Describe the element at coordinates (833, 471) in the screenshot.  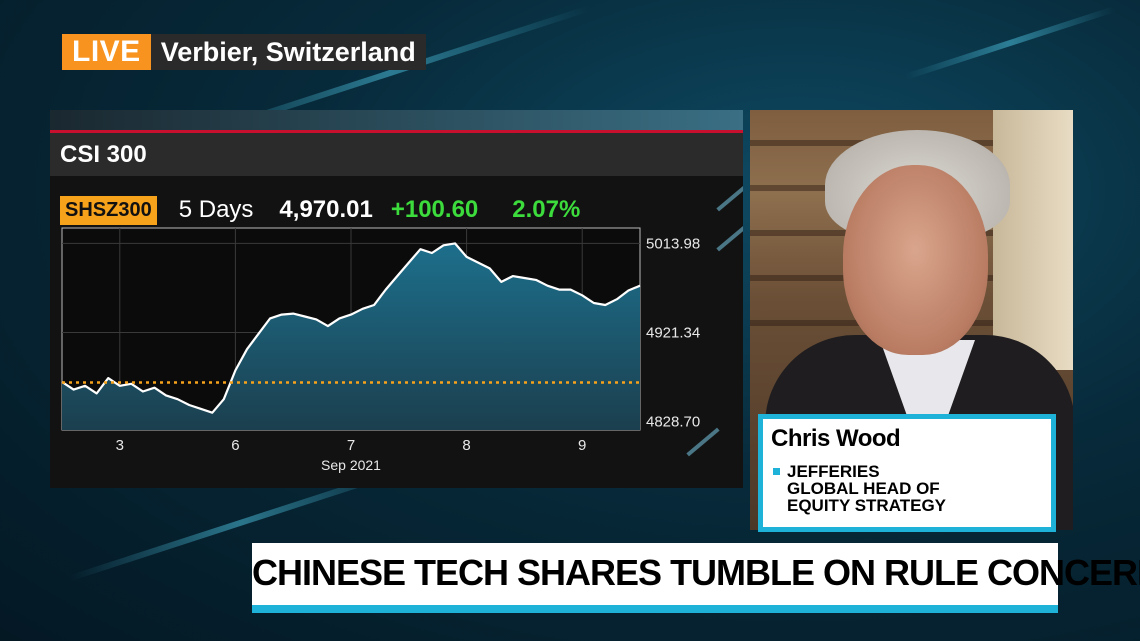
I see `guest-role-line: JEFFERIES` at that location.